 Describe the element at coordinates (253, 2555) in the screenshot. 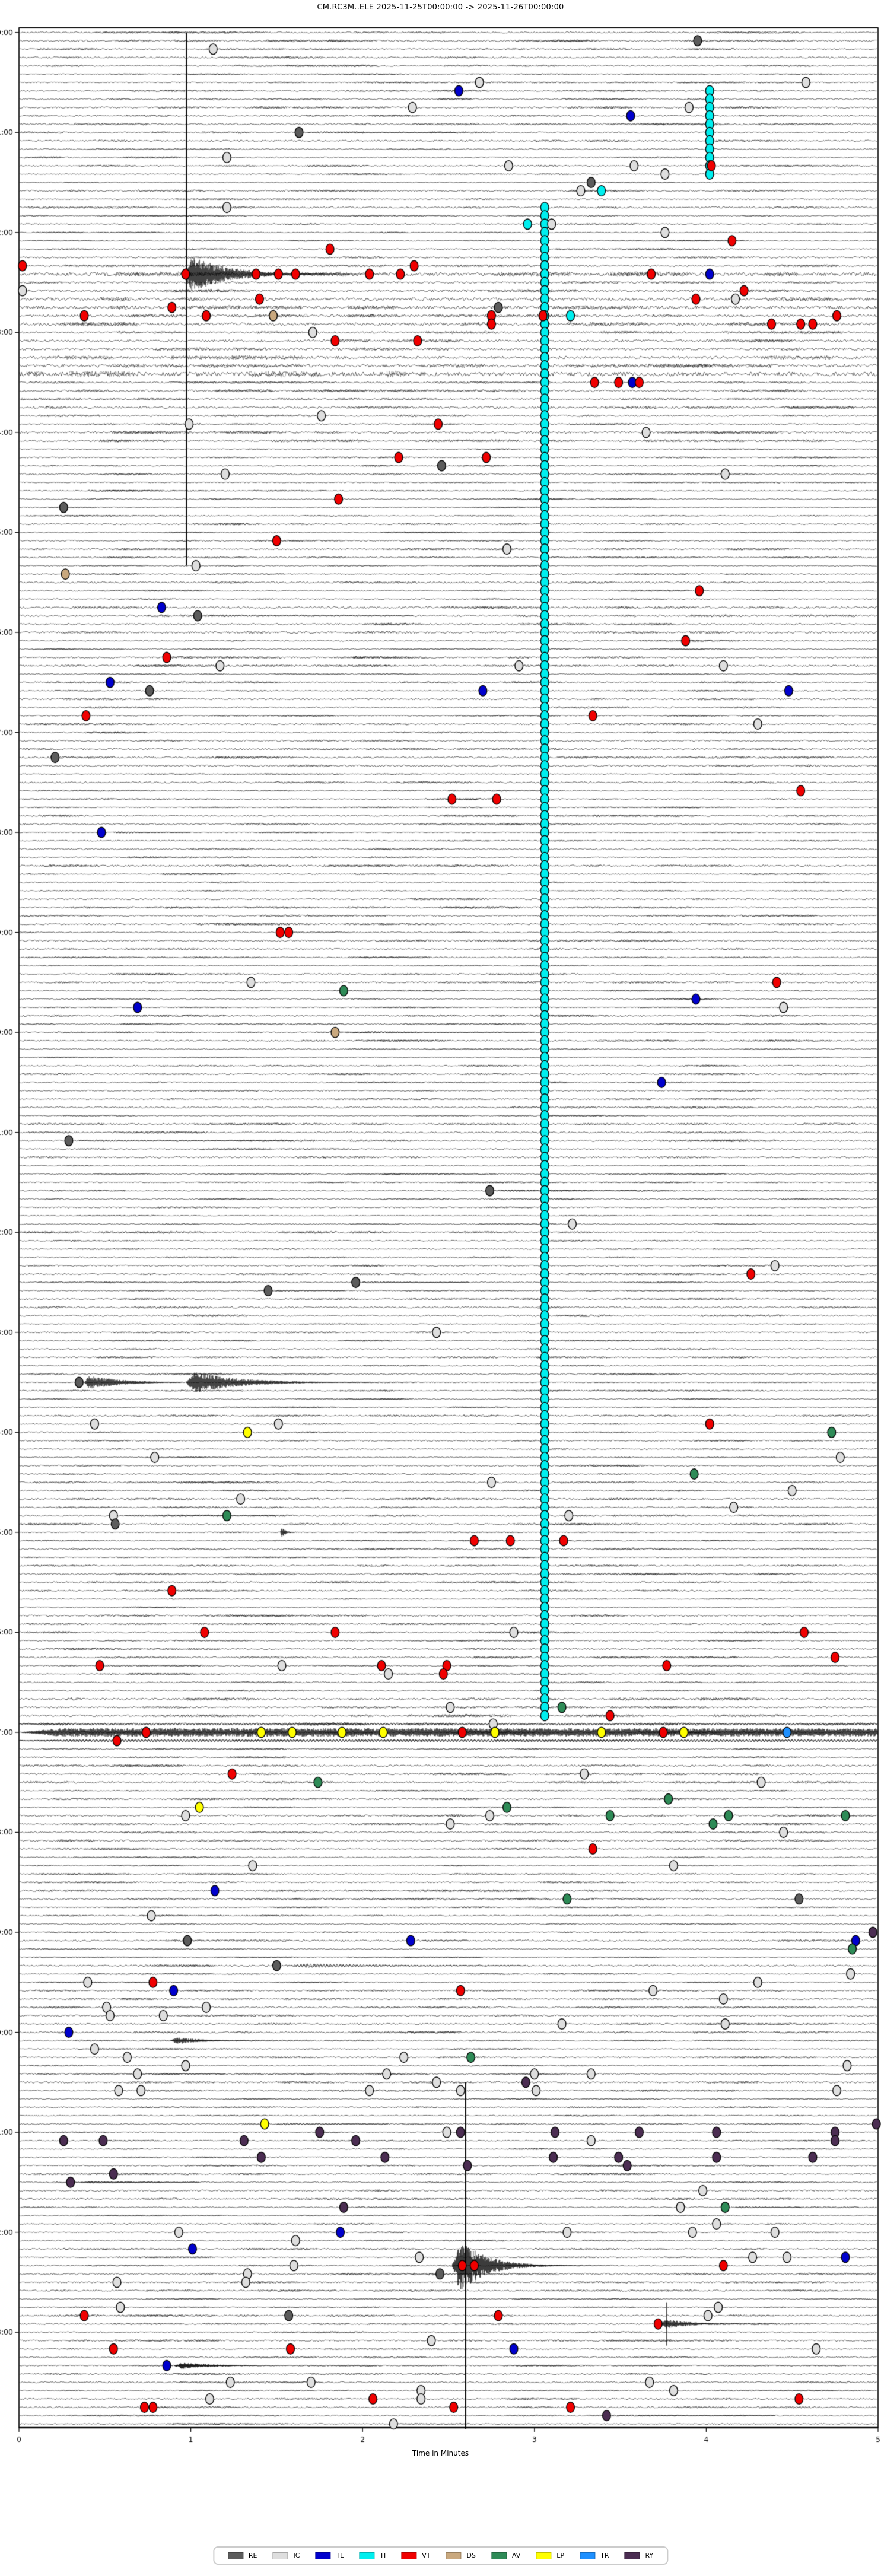

I see `legend-label: RE` at that location.